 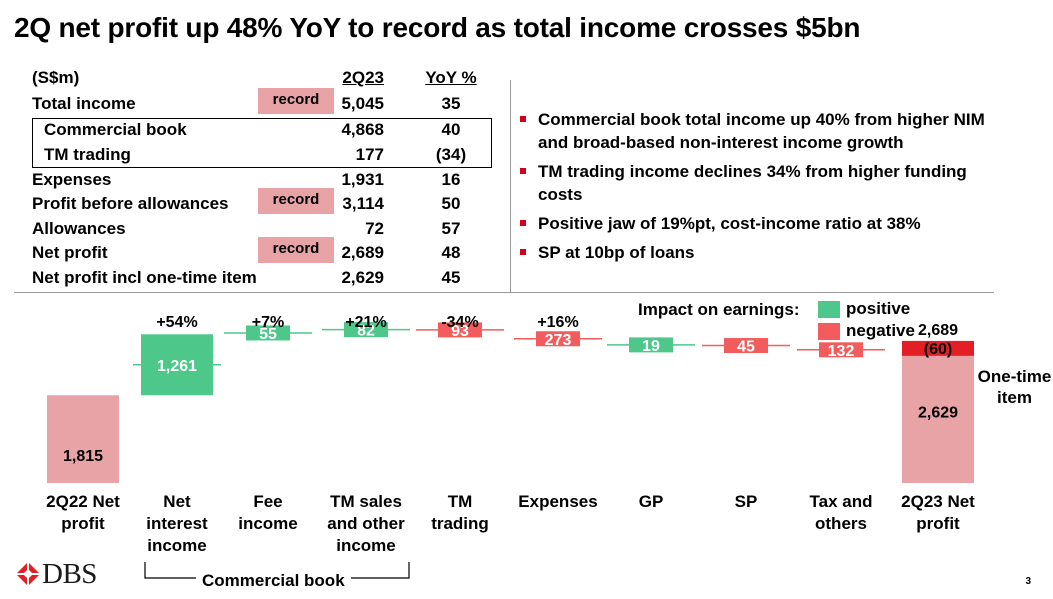 What do you see at coordinates (83, 501) in the screenshot?
I see `category-label-line: 2Q22 Net` at bounding box center [83, 501].